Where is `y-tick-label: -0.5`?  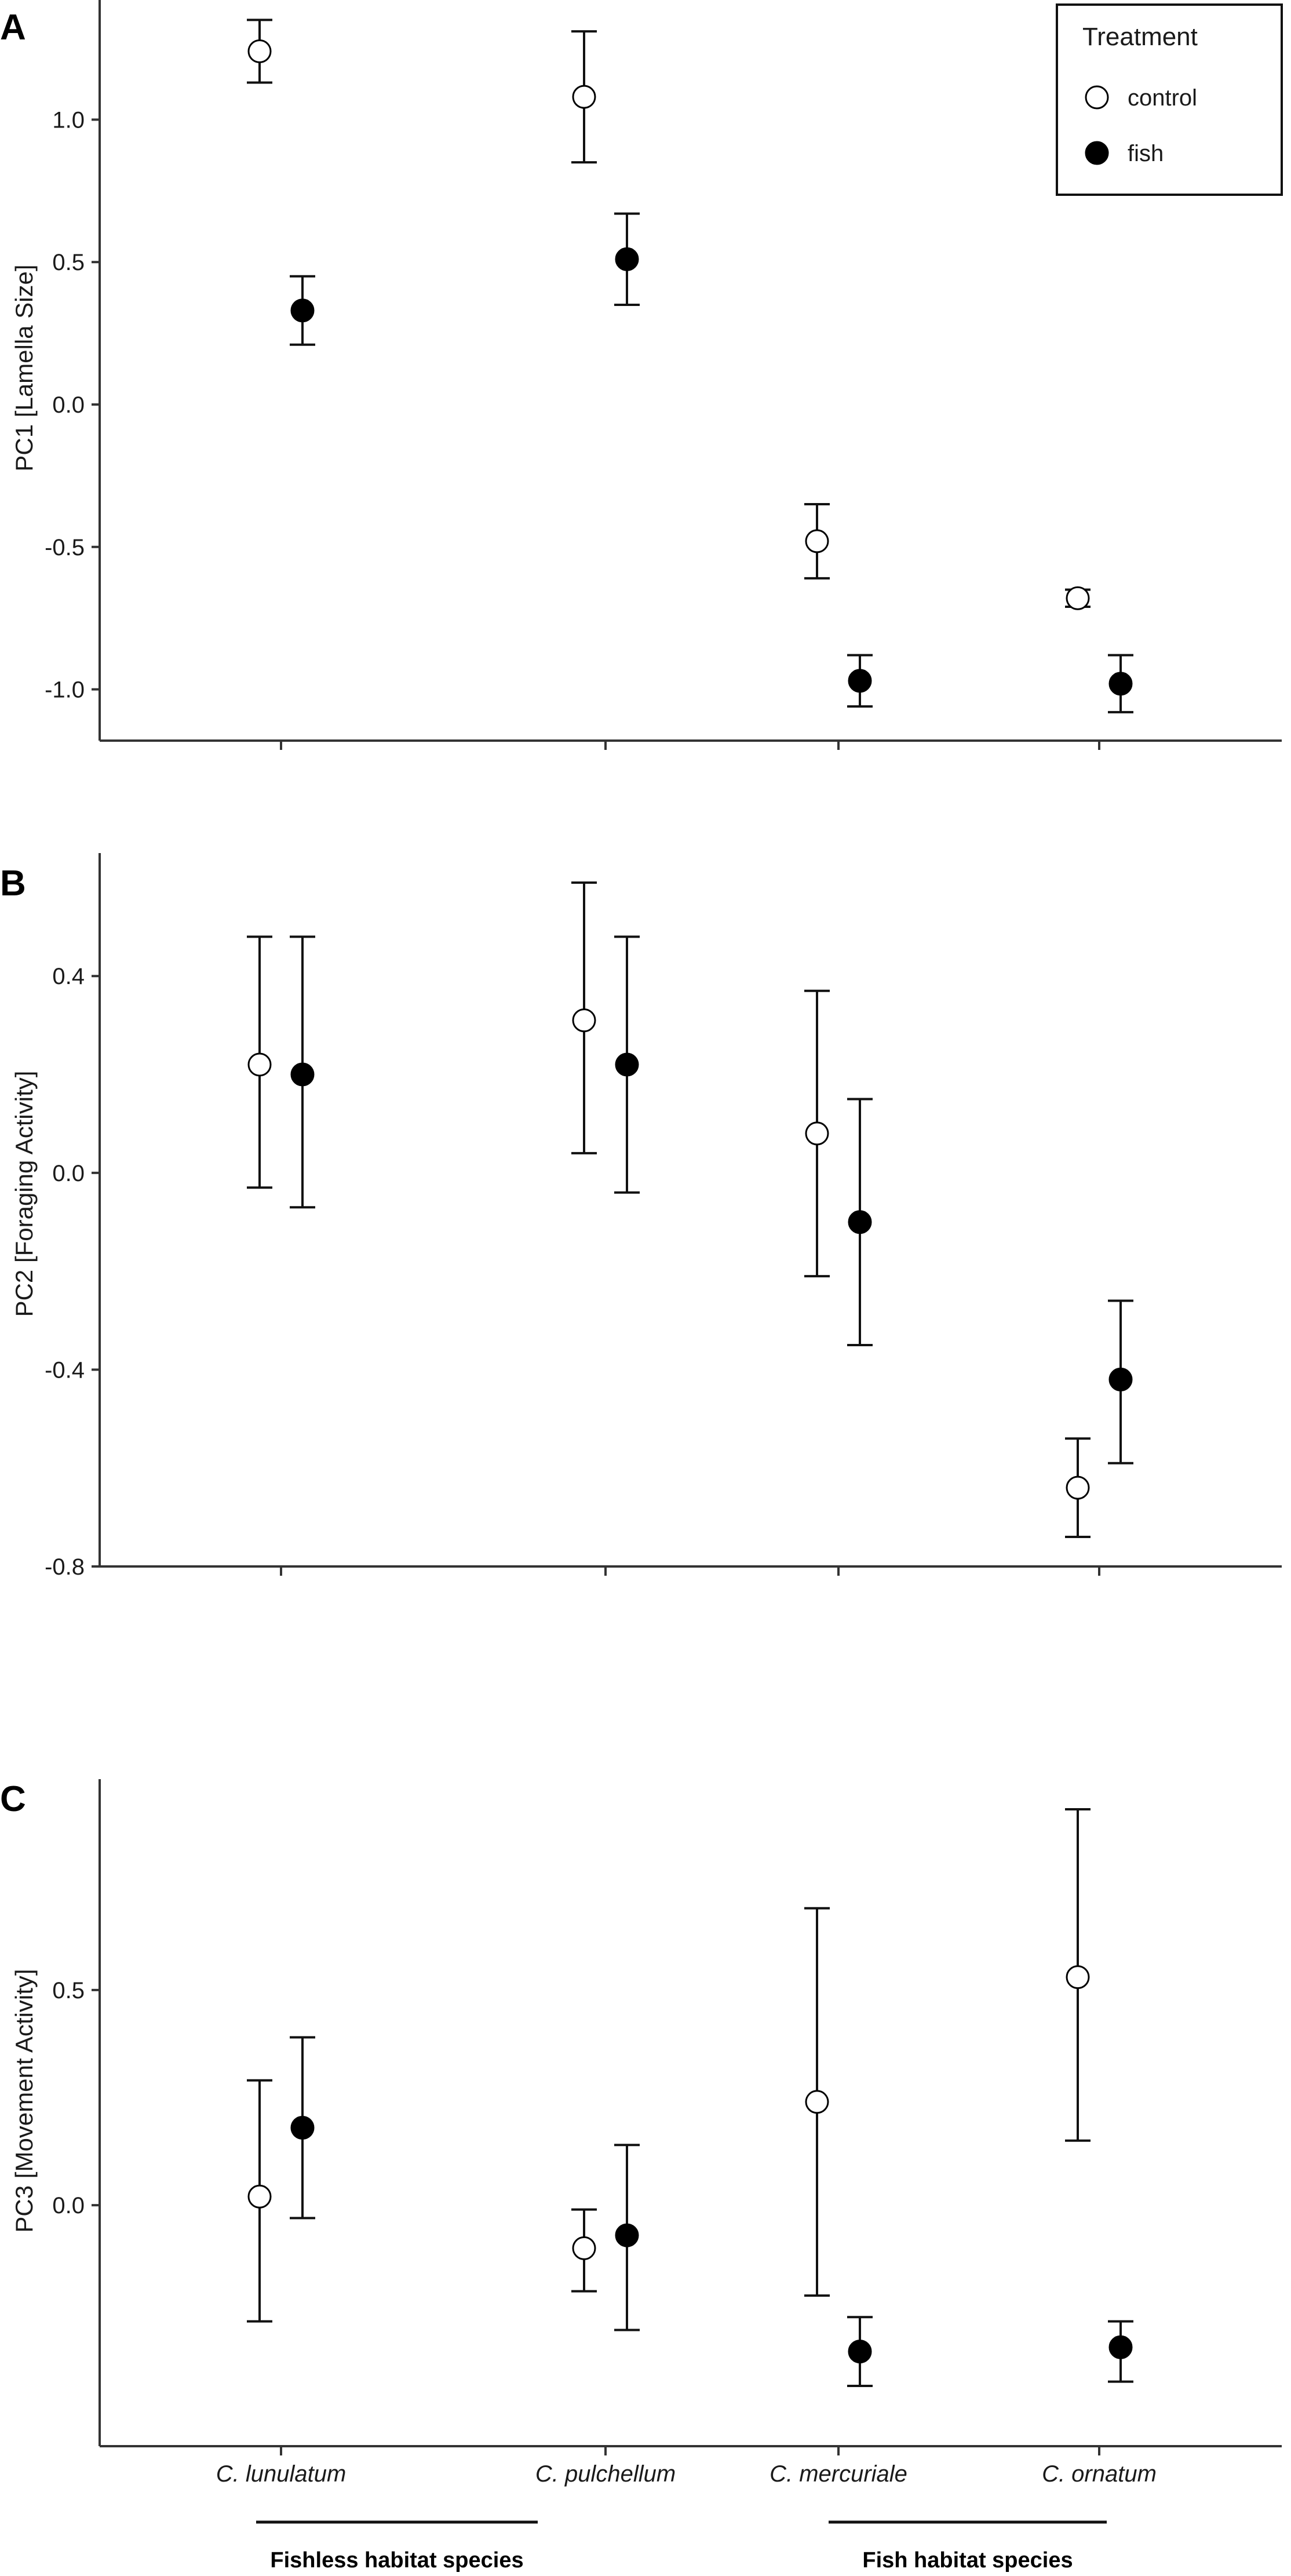
y-tick-label: -0.5 is located at coordinates (65, 547).